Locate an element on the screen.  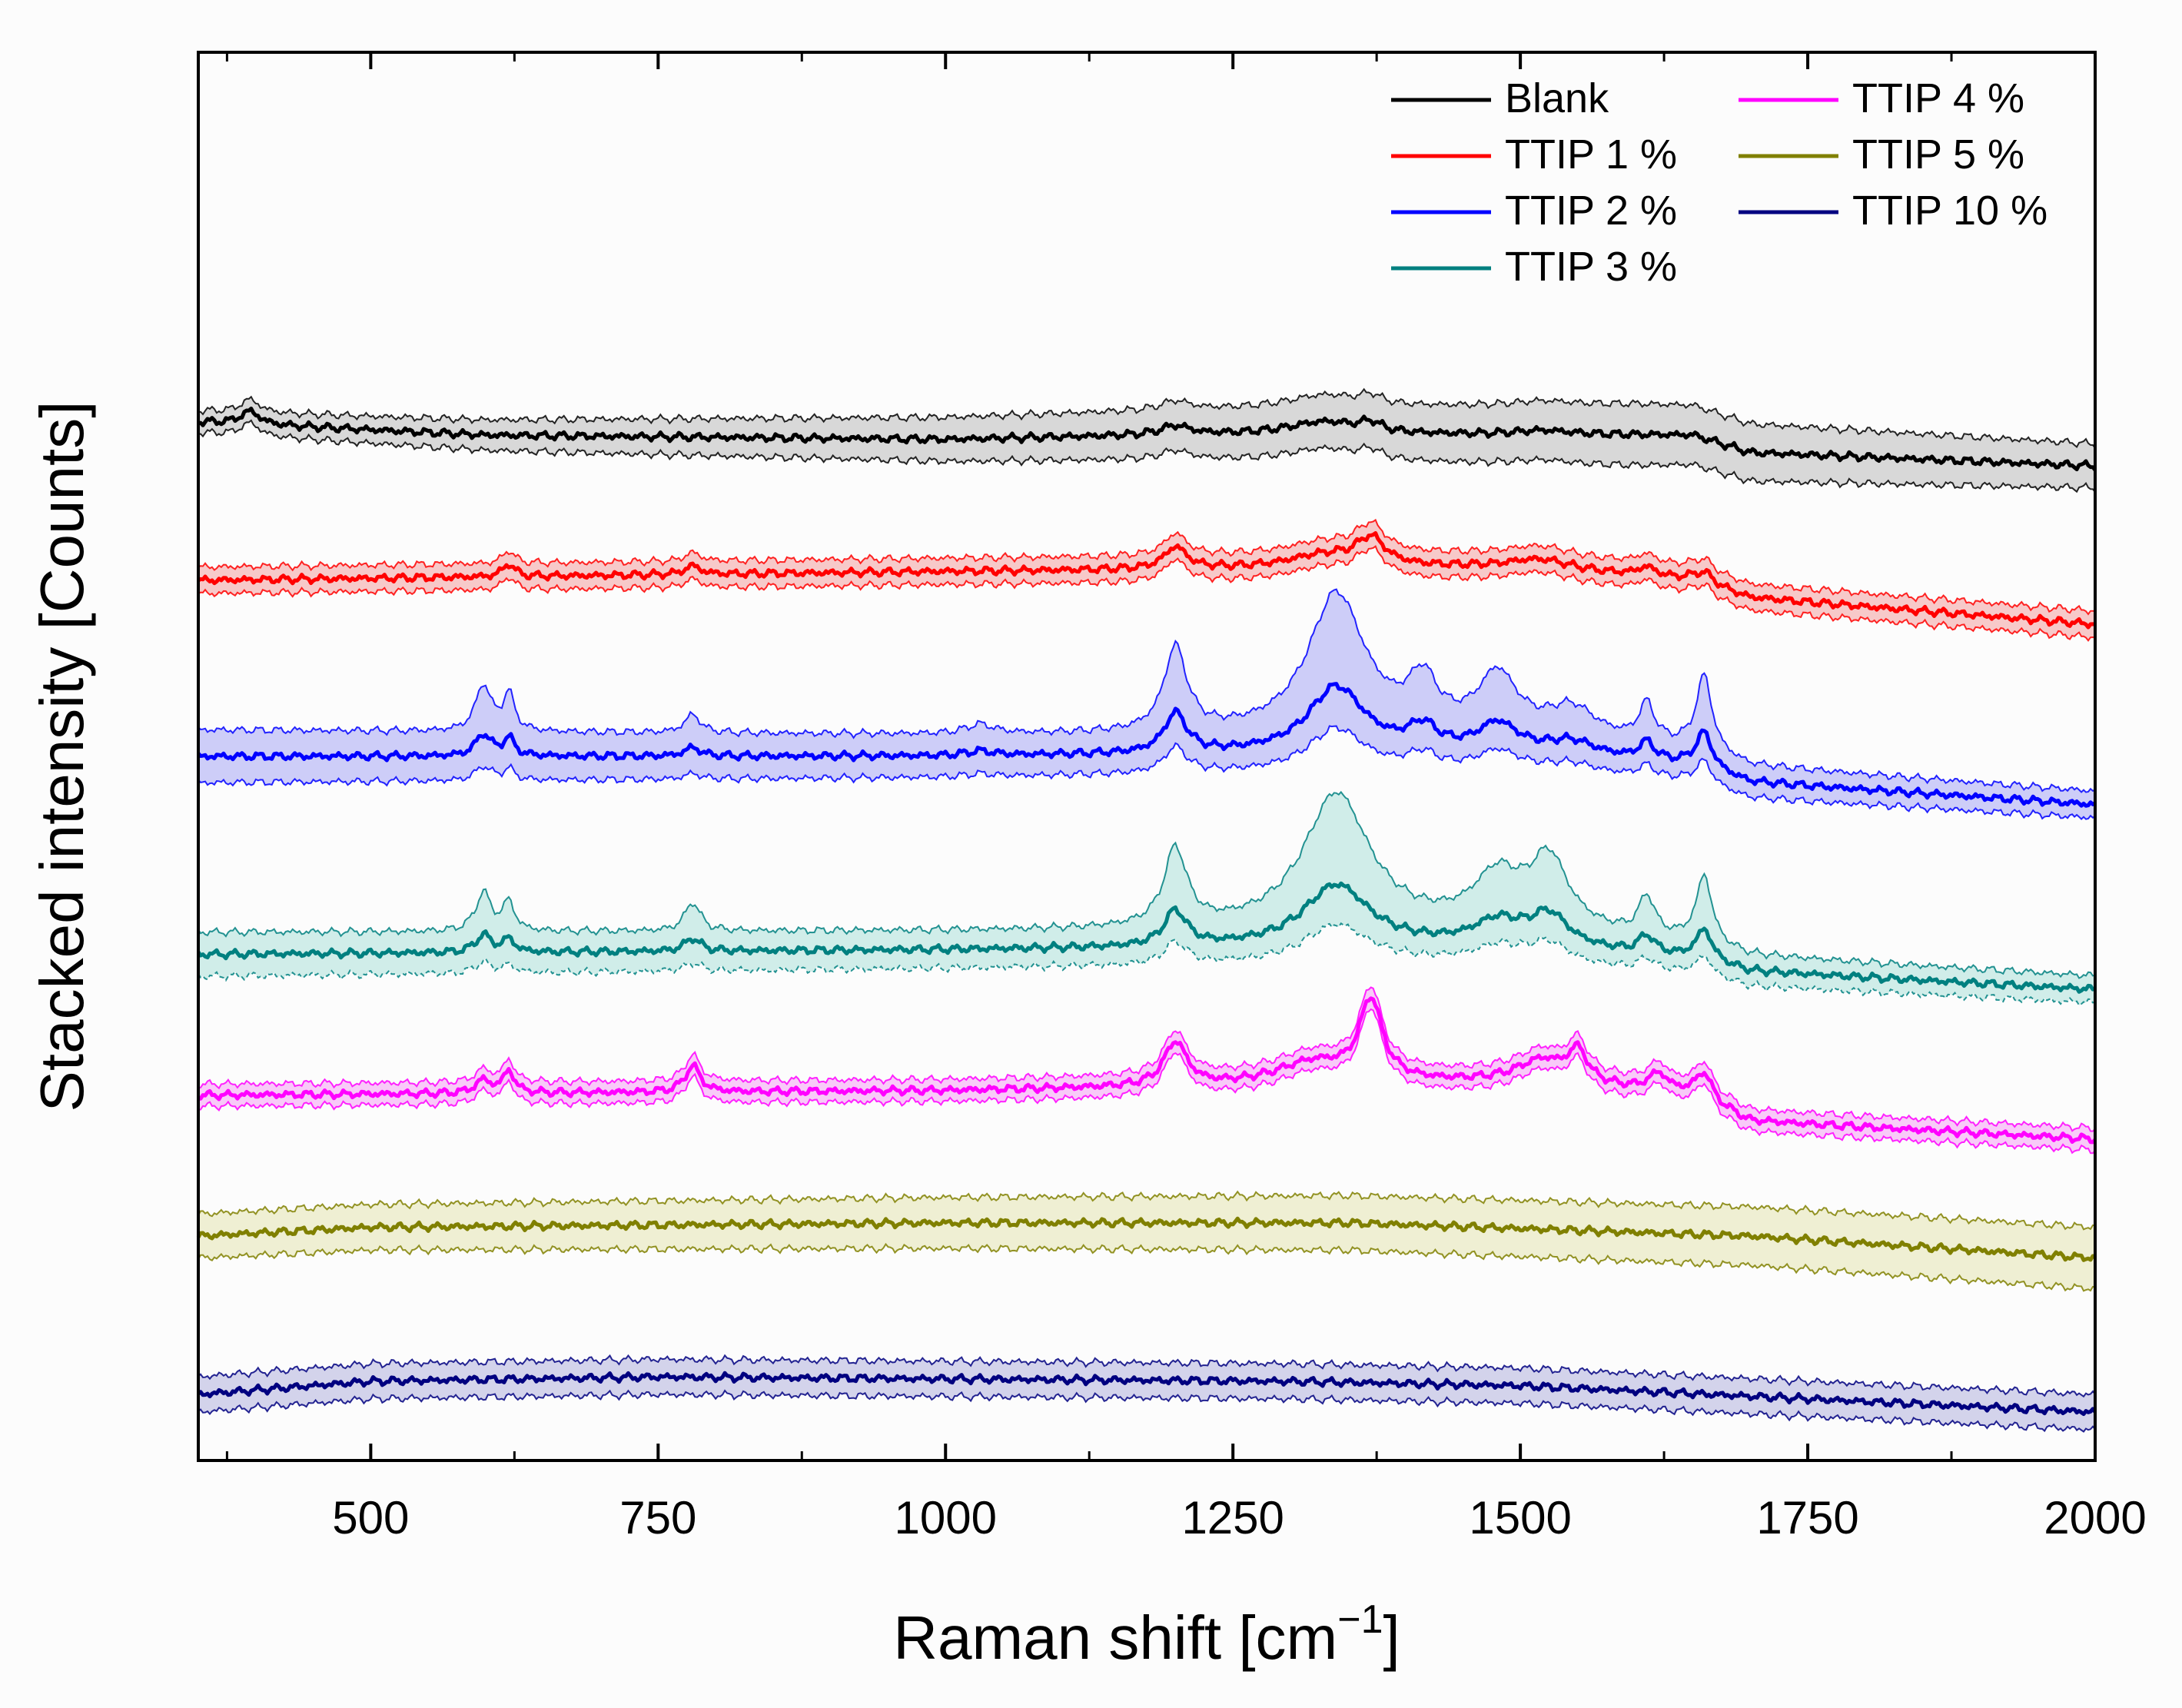
x-tick-label: 1500 is located at coordinates (1520, 1518).